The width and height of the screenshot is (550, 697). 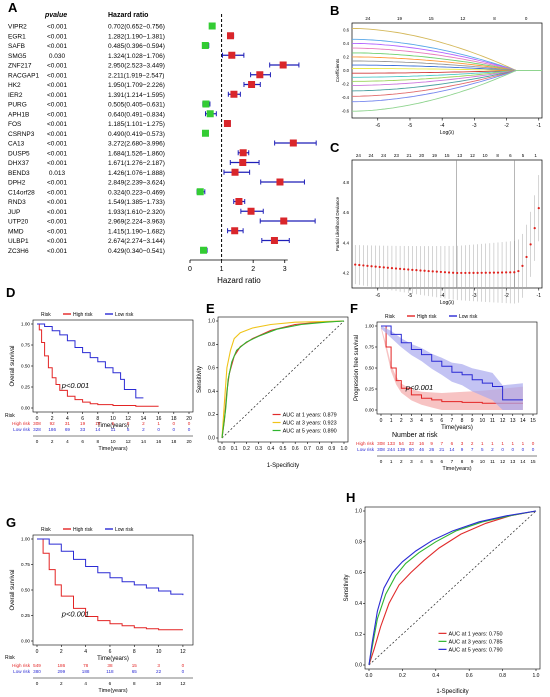 I want to click on risk-table-value: 2, so click(x=143, y=429).